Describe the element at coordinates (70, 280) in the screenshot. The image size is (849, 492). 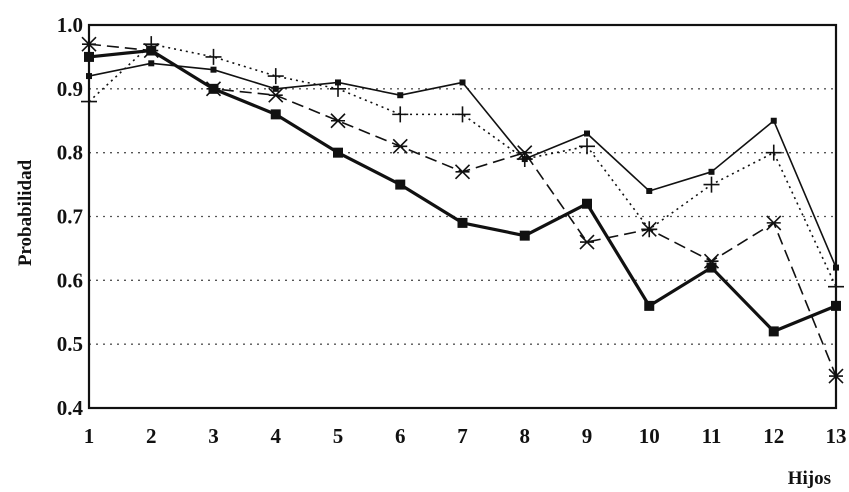
I see `y-tick-label: 0.6` at that location.